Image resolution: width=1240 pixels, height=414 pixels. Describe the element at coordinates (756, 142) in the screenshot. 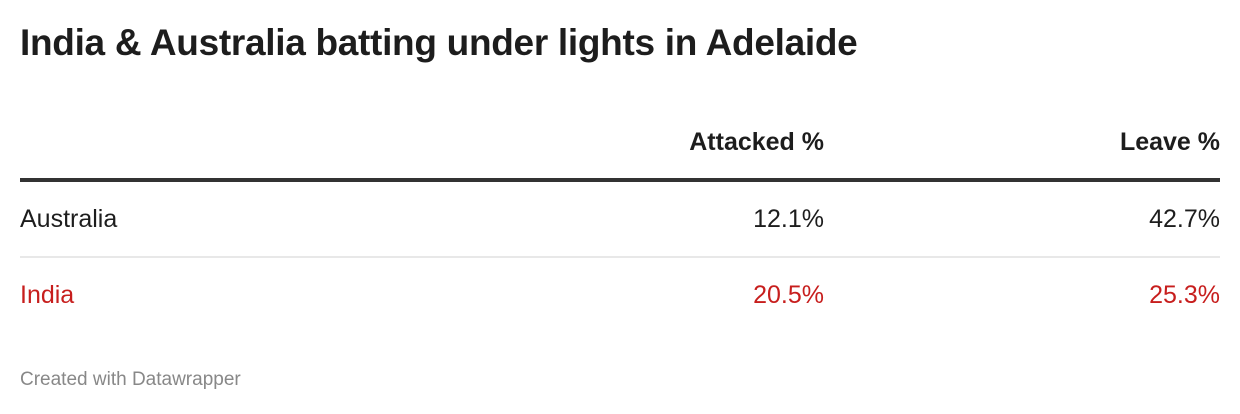

I see `header-attacked: Attacked %` at that location.